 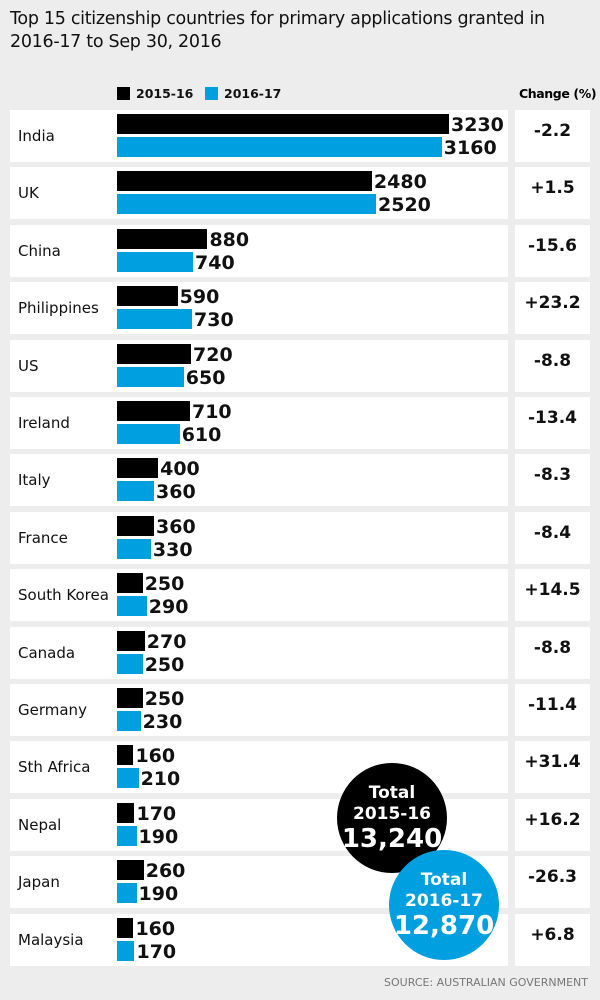 What do you see at coordinates (162, 722) in the screenshot?
I see `value-label: 230` at bounding box center [162, 722].